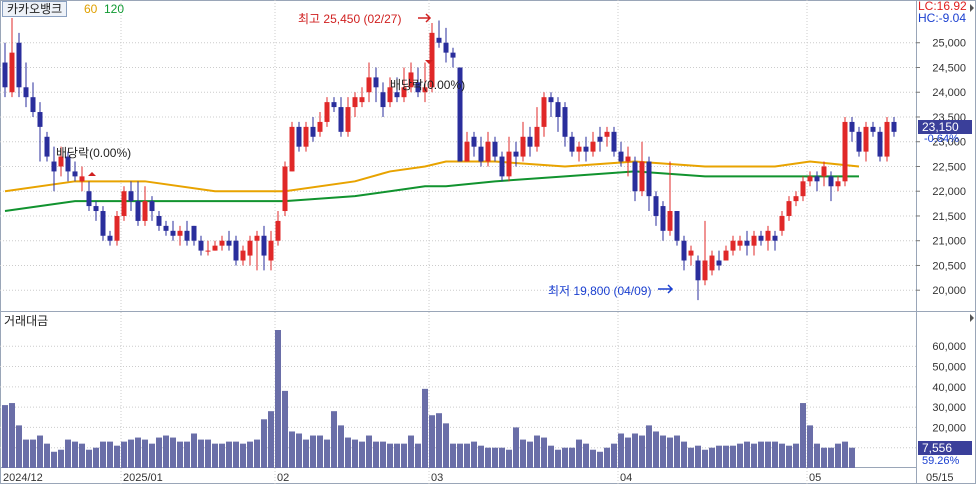 The image size is (976, 484). Describe the element at coordinates (815, 478) in the screenshot. I see `x-tick-label: 05` at that location.